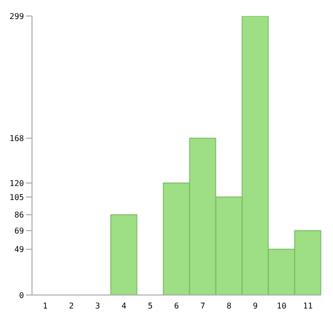 The height and width of the screenshot is (321, 333). What do you see at coordinates (97, 306) in the screenshot?
I see `x-tick-label: 3` at bounding box center [97, 306].